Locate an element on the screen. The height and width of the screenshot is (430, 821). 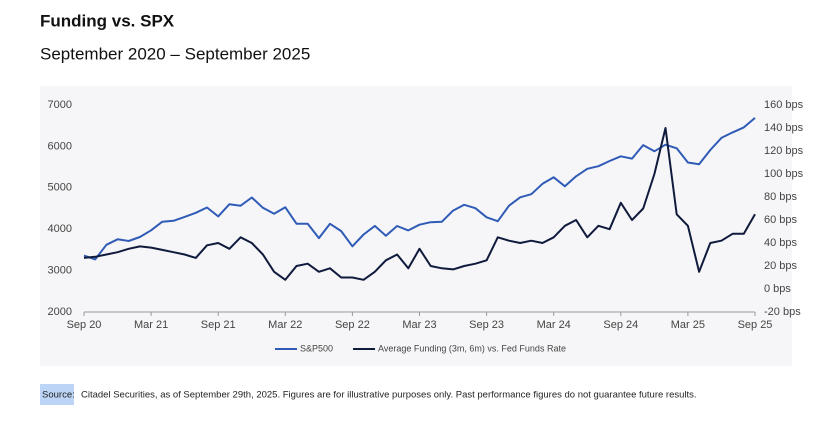
y2-tick-label: 140 bps is located at coordinates (784, 128).